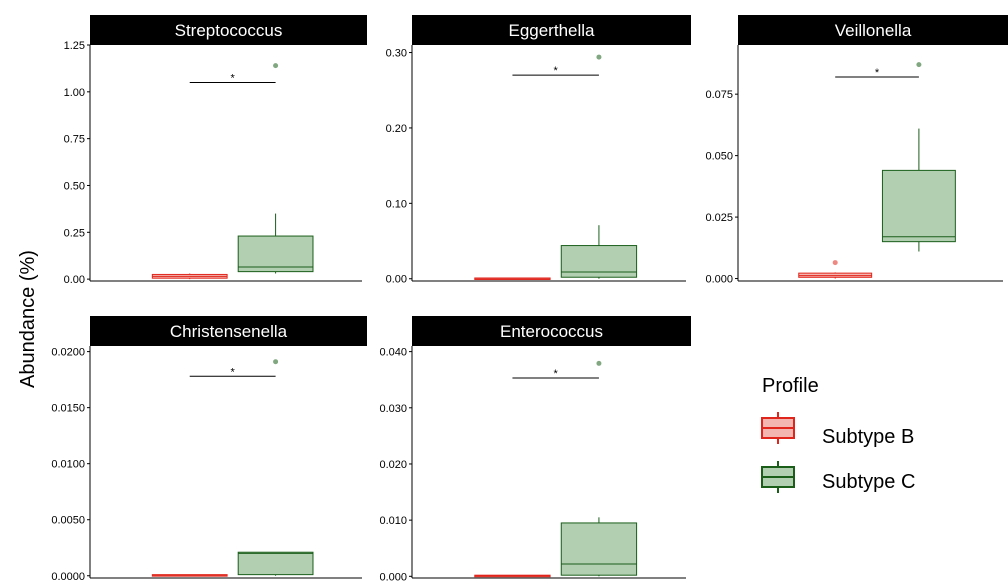  Describe the element at coordinates (719, 218) in the screenshot. I see `y-tick-label: 0.025` at that location.